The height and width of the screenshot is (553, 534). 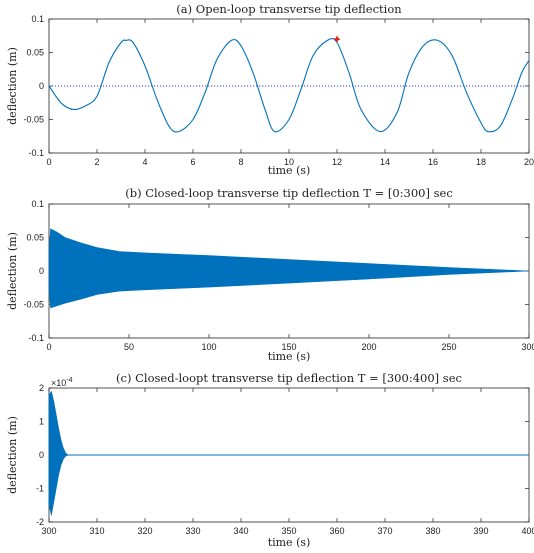 I want to click on x-tick-label: 390, so click(x=480, y=531).